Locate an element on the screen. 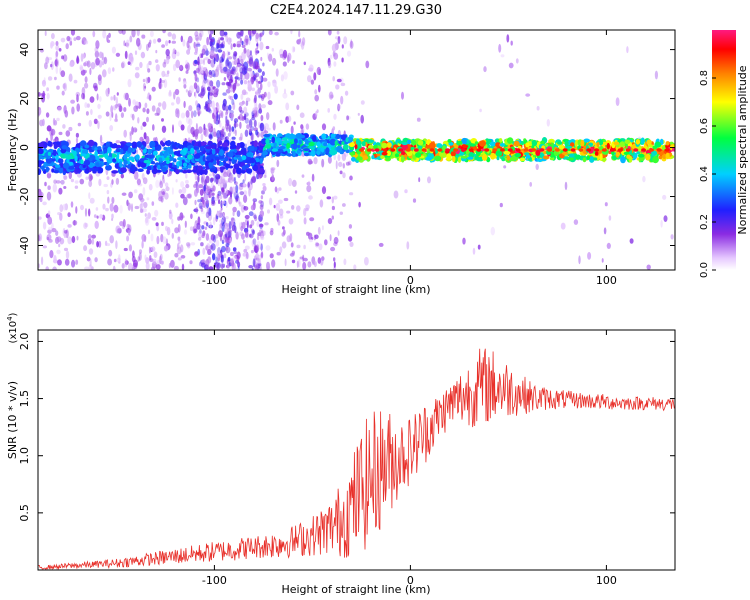  x-tick-label: 0 is located at coordinates (410, 580).